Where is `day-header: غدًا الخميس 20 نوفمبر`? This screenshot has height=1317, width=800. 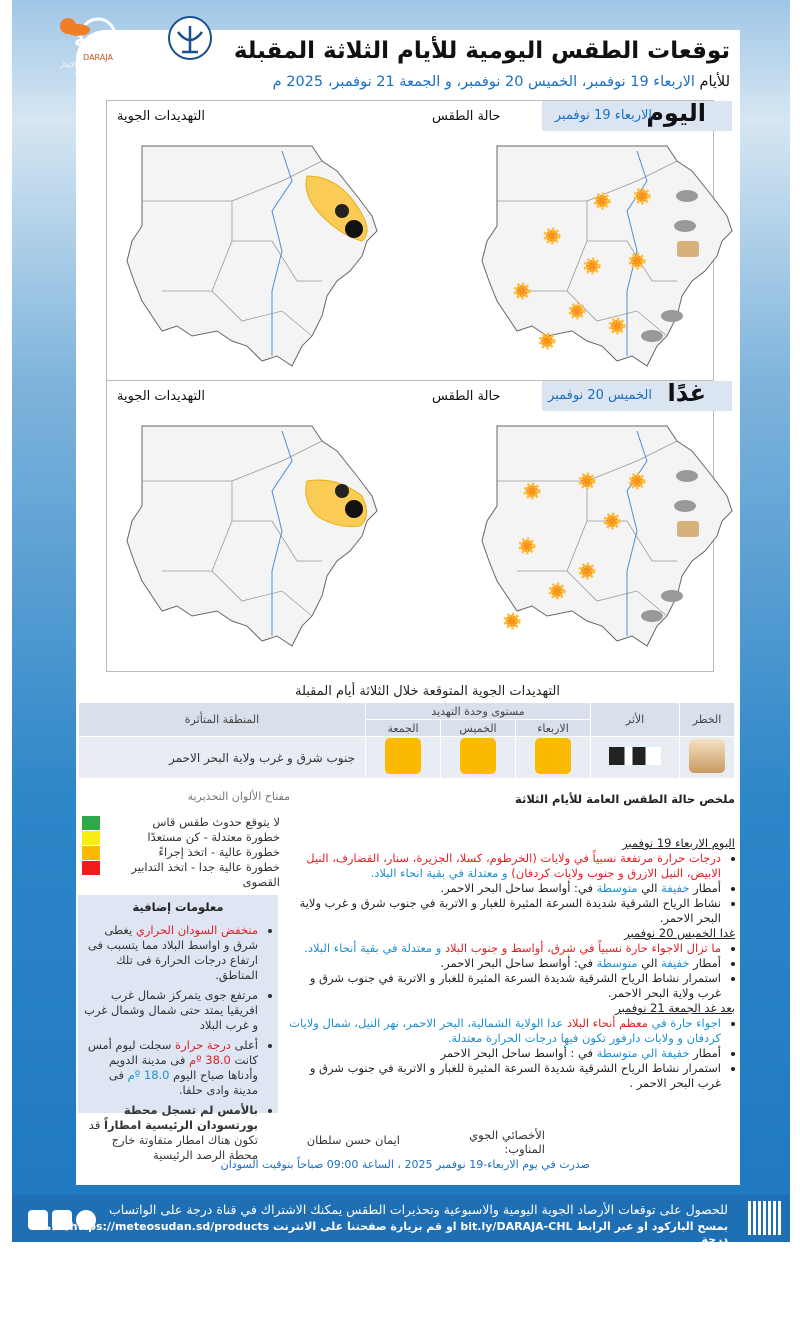
day-header: غدًا الخميس 20 نوفمبر is located at coordinates (637, 395).